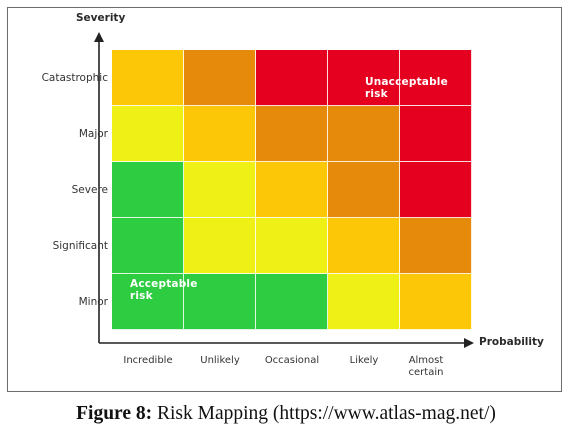  What do you see at coordinates (292, 302) in the screenshot?
I see `cell-minor-occasional` at bounding box center [292, 302].